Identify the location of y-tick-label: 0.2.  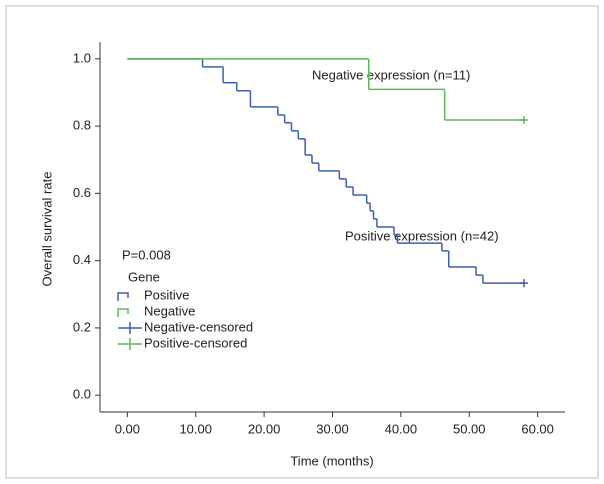
(82, 326).